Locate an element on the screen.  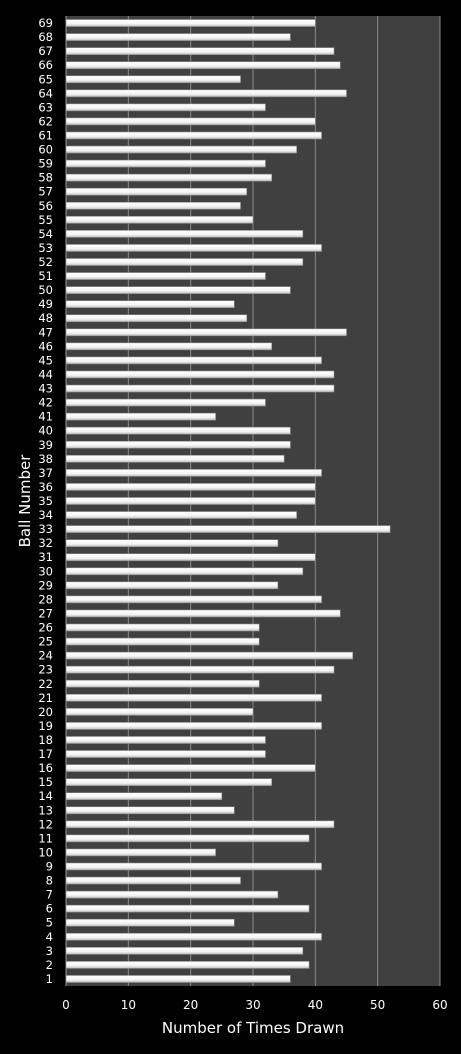
y-tick-label: 39 is located at coordinates (45, 445).